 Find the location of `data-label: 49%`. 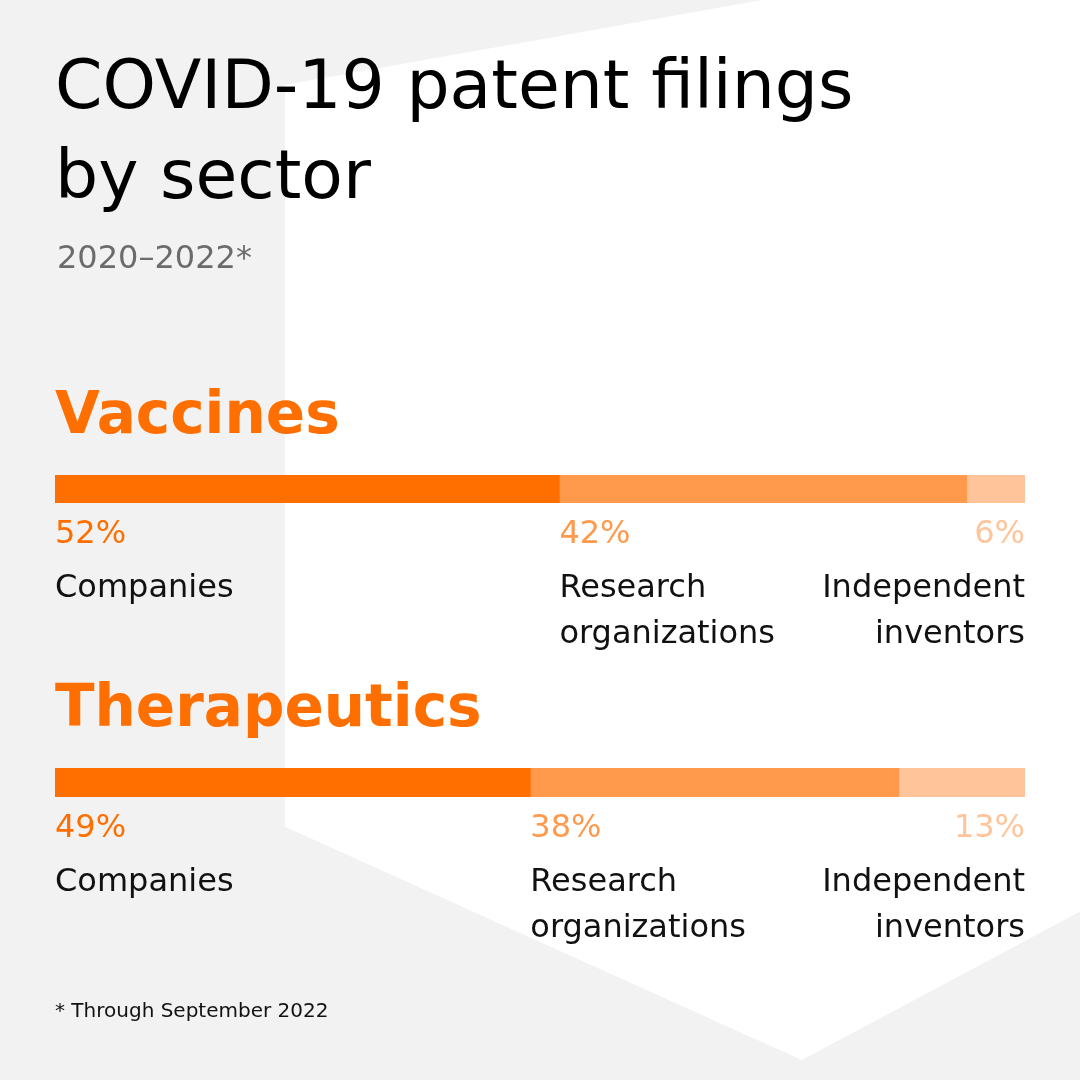

data-label: 49% is located at coordinates (91, 826).